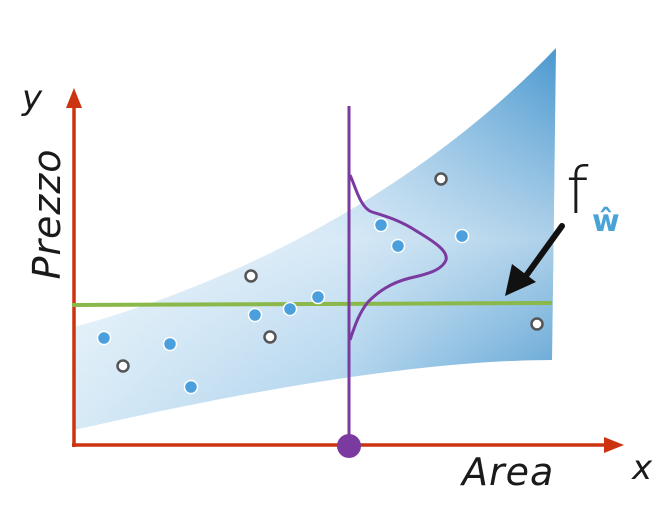  Describe the element at coordinates (520, 280) in the screenshot. I see `pointer-arrow-head` at that location.